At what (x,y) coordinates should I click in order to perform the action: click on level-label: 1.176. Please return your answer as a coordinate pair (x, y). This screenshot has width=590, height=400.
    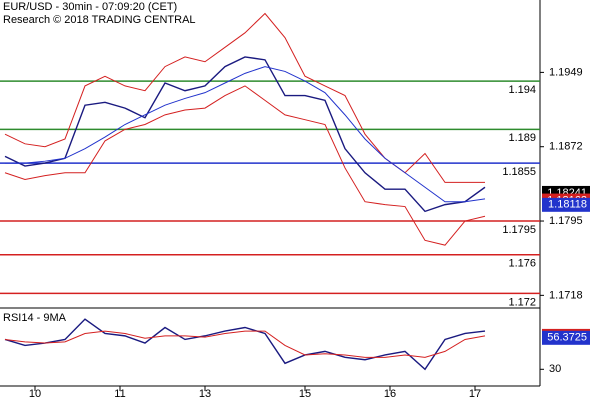
    Looking at the image, I should click on (522, 264).